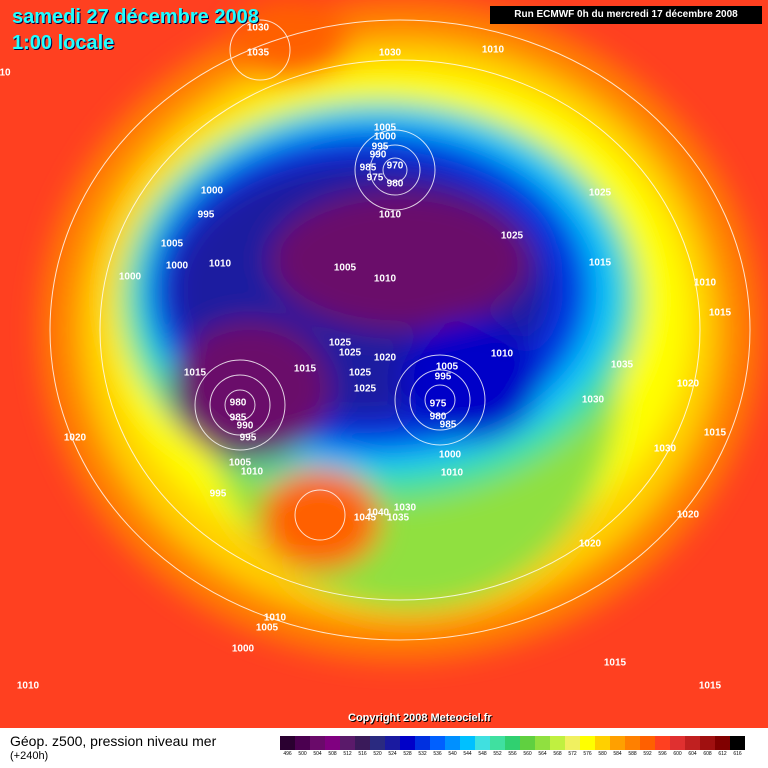 This screenshot has height=768, width=768. I want to click on scale-swatch: 532, so click(422, 746).